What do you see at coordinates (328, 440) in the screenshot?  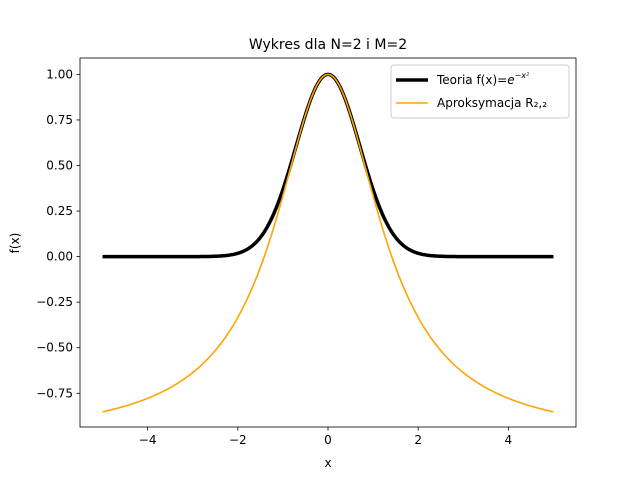 I see `x-tick-label: 0` at bounding box center [328, 440].